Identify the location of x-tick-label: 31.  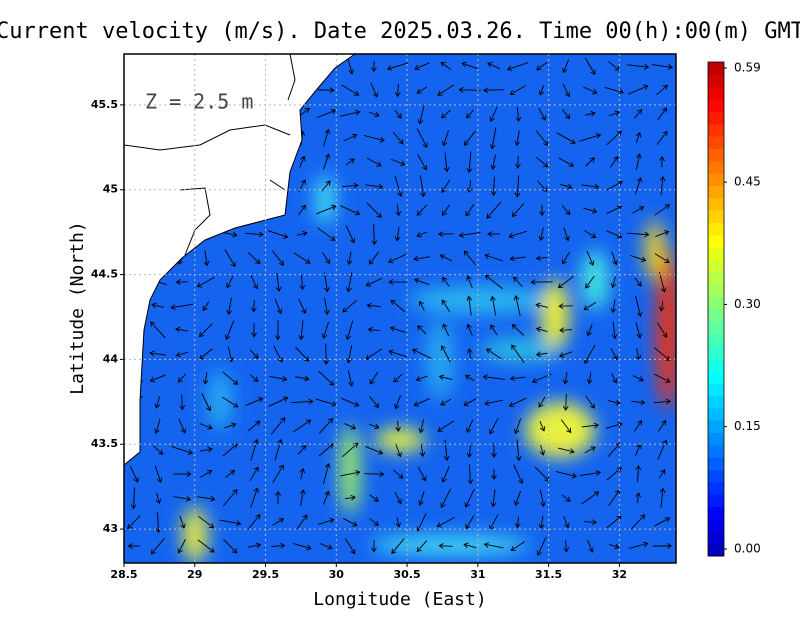
(477, 574).